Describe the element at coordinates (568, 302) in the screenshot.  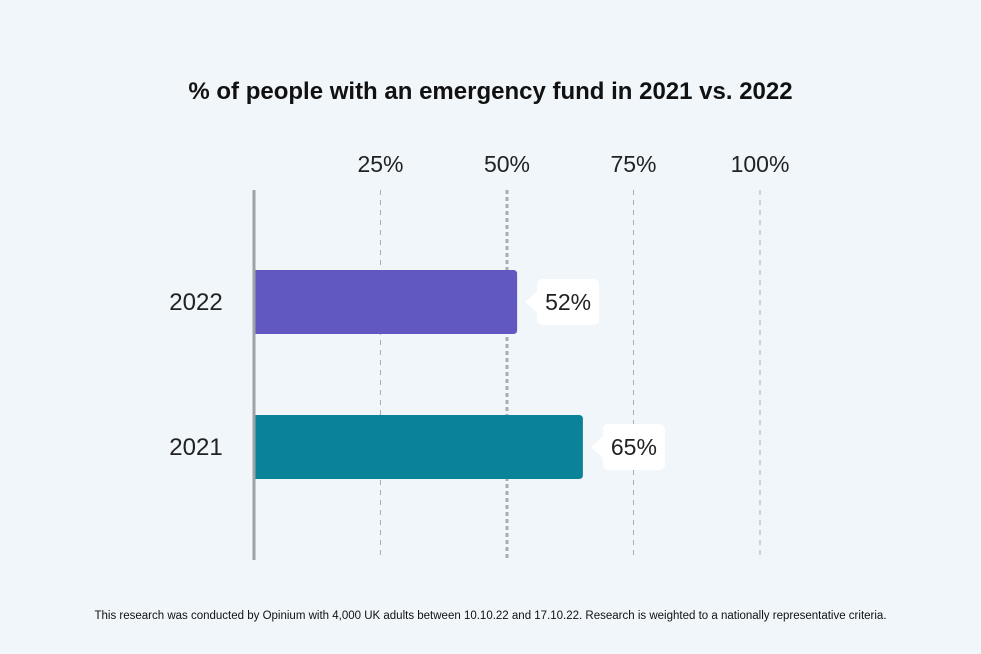
I see `value-label: 52%` at that location.